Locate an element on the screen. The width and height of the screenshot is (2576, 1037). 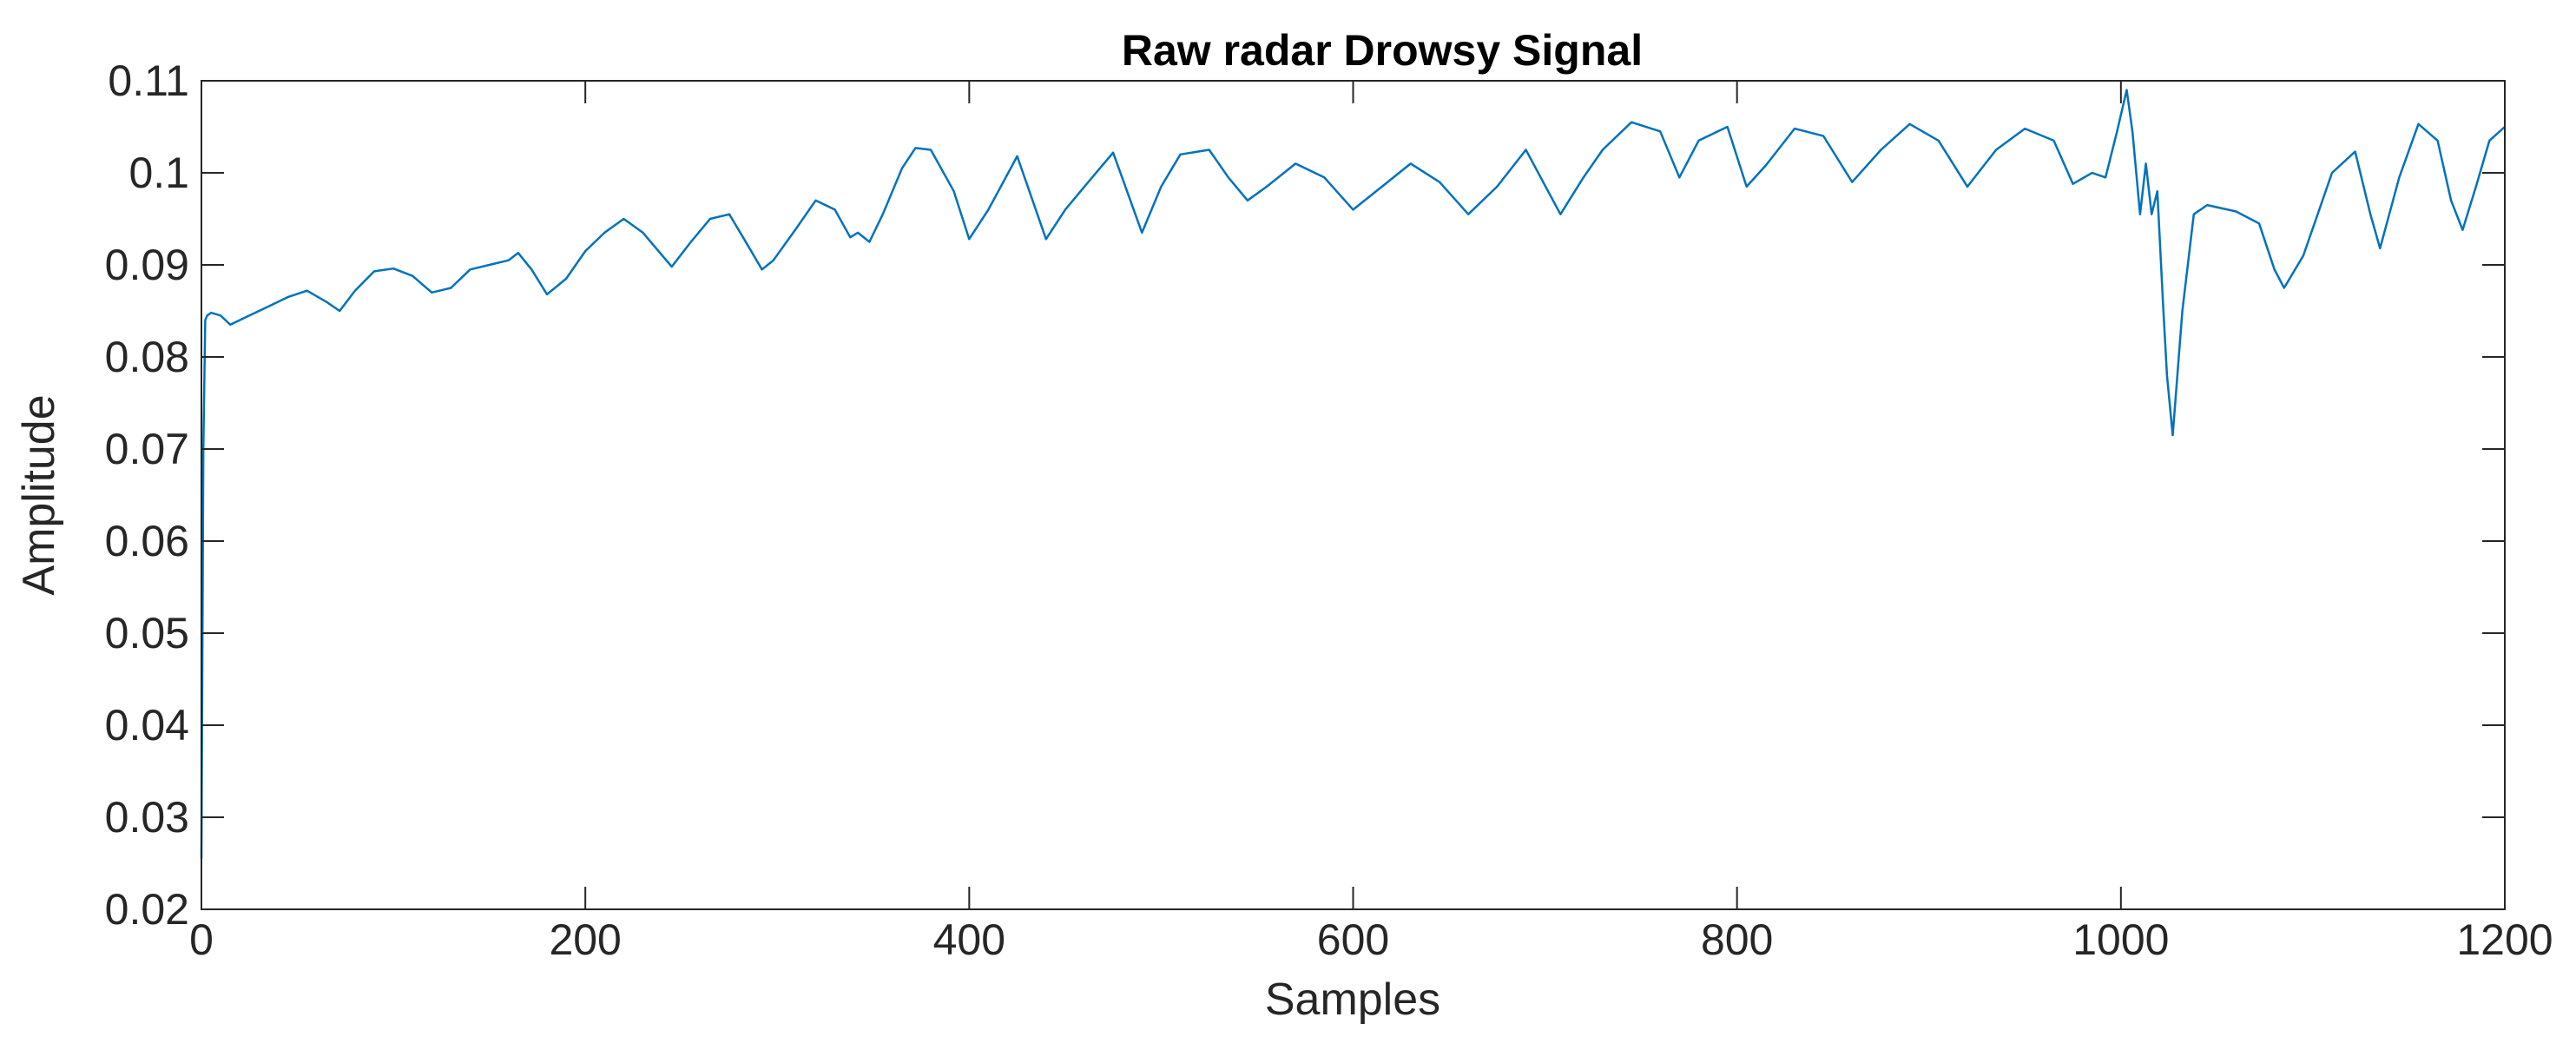
y-tick-label: 0.05 is located at coordinates (147, 633).